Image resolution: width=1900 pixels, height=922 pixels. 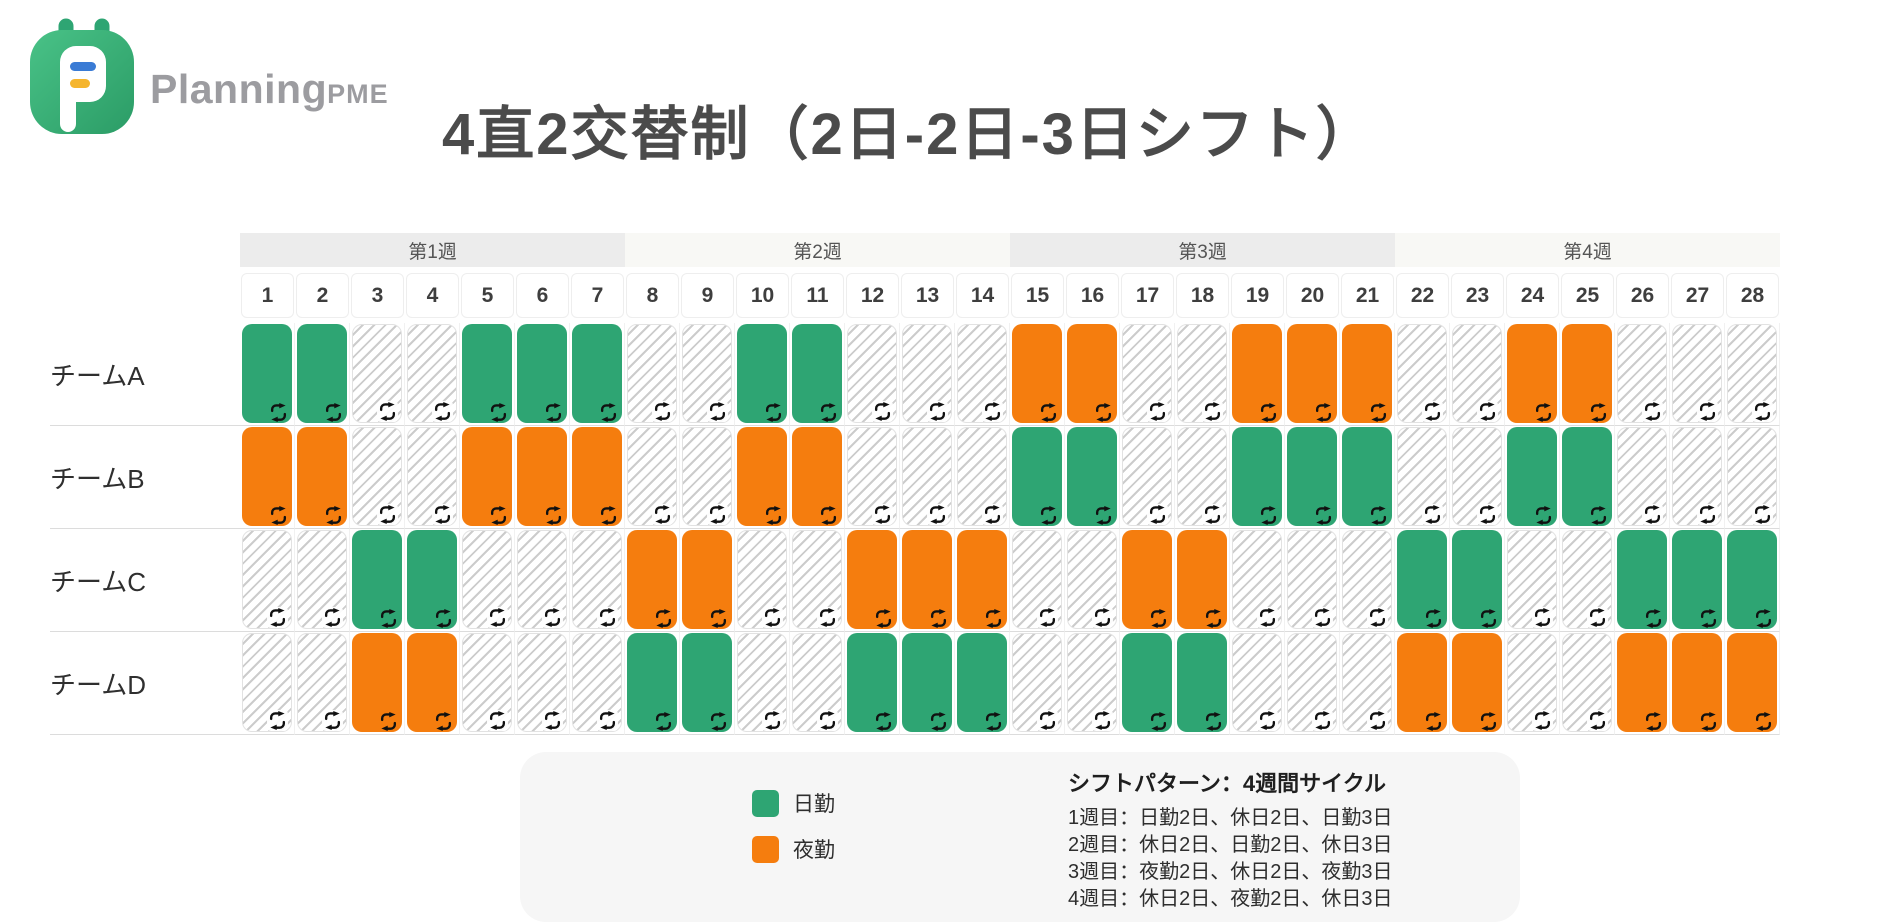 I want to click on day-number-11: 11, so click(x=817, y=295).